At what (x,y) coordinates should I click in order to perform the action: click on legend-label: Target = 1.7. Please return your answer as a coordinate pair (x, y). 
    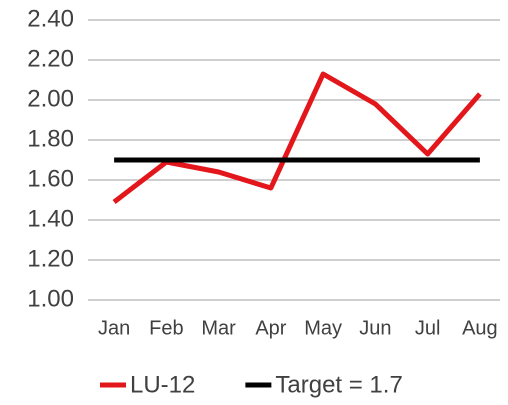
    Looking at the image, I should click on (338, 384).